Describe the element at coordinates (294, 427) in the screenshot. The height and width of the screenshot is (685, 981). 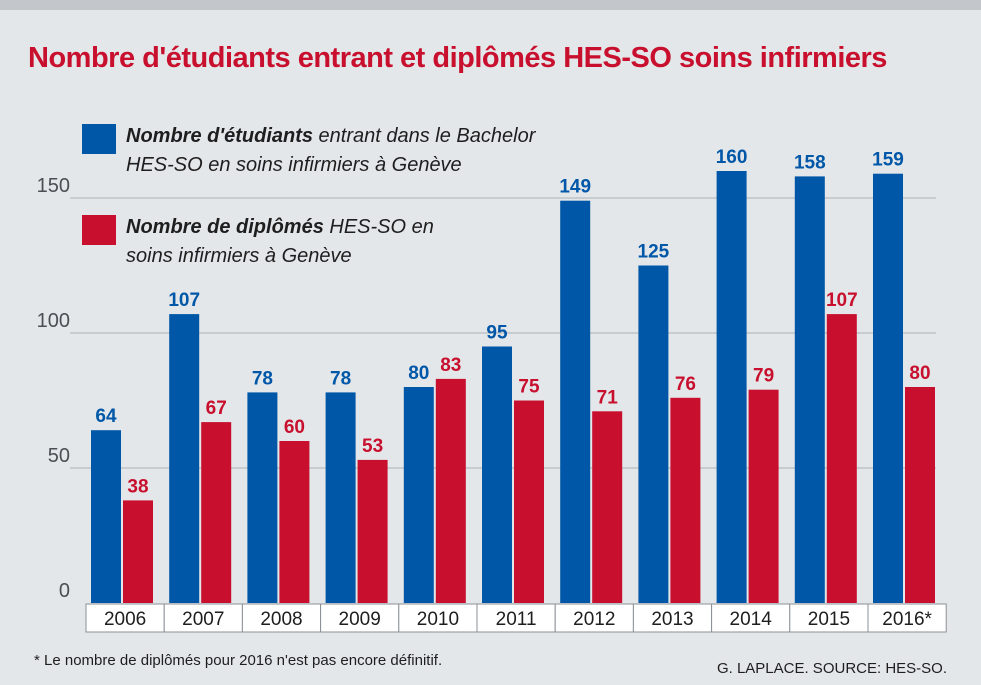
I see `data-label: 60` at that location.